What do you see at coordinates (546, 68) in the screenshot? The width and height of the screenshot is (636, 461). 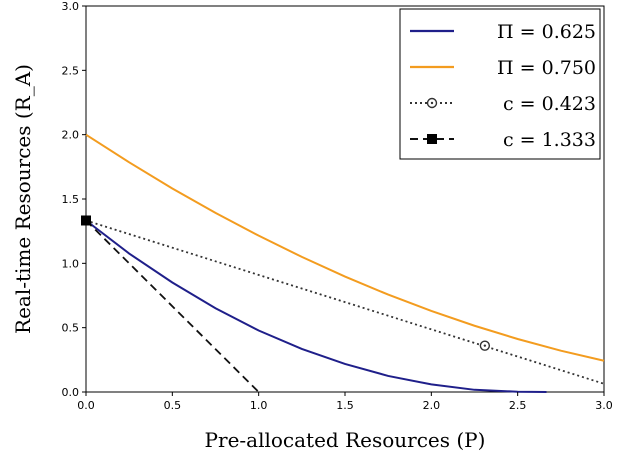 I see `legend-label-1: Π = 0.750` at bounding box center [546, 68].